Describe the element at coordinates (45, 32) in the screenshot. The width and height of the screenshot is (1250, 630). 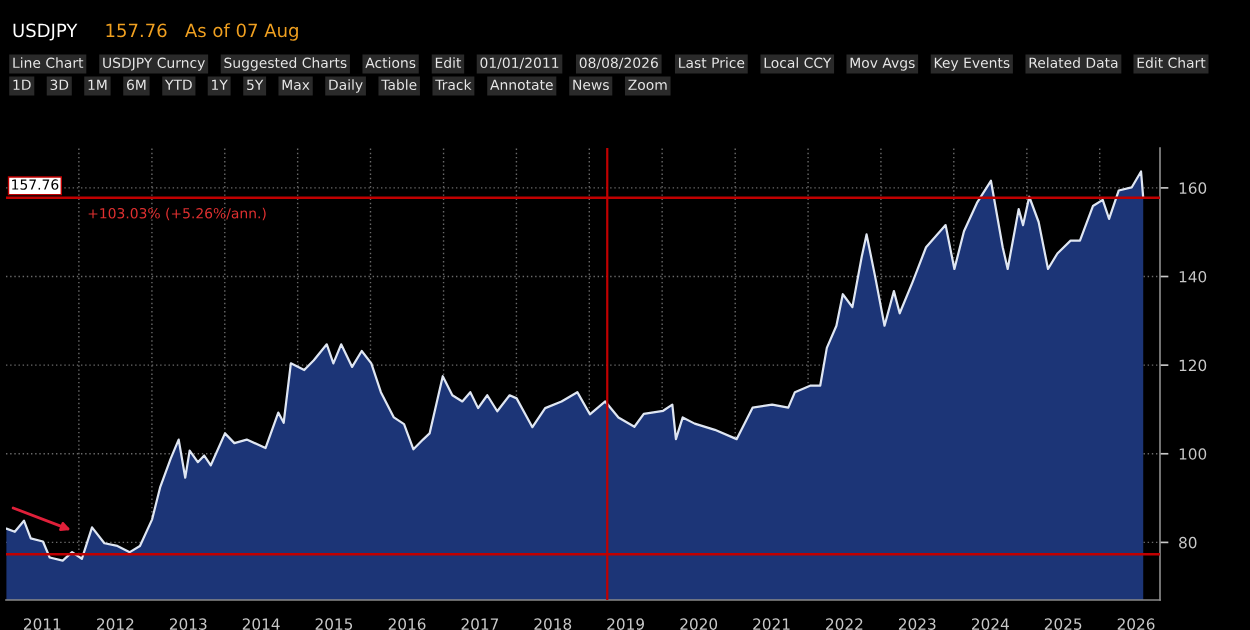
I see `chart-title: USDJPY` at that location.